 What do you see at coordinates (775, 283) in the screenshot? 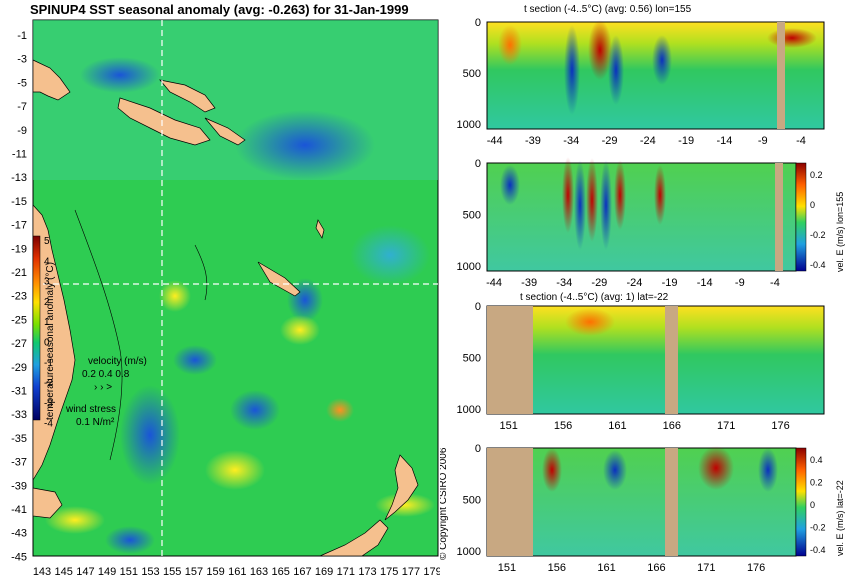
I see `section-x-tick-label: -4` at bounding box center [775, 283].